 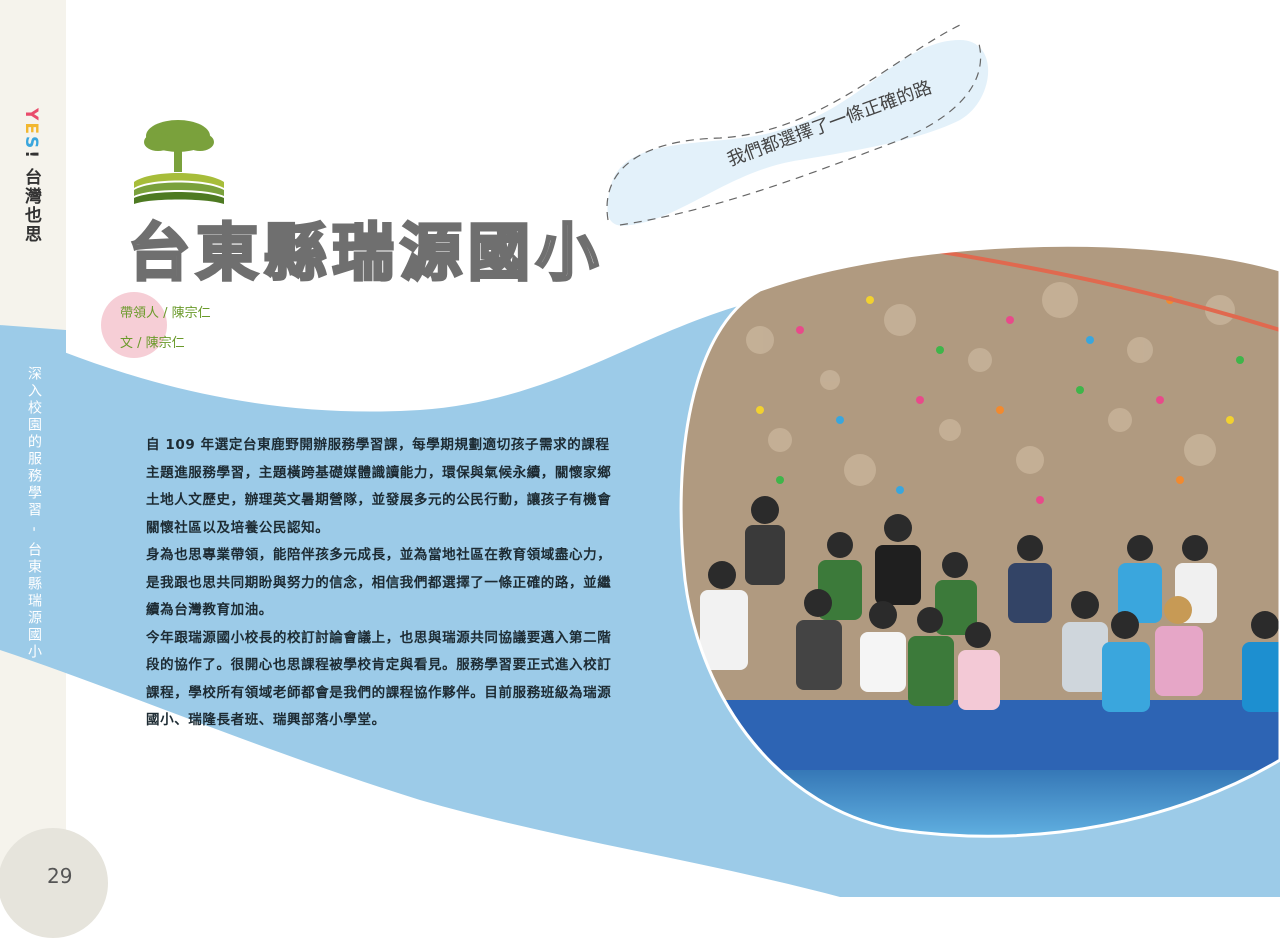 I want to click on brand-rest: ! 台灣也思, so click(x=31, y=197).